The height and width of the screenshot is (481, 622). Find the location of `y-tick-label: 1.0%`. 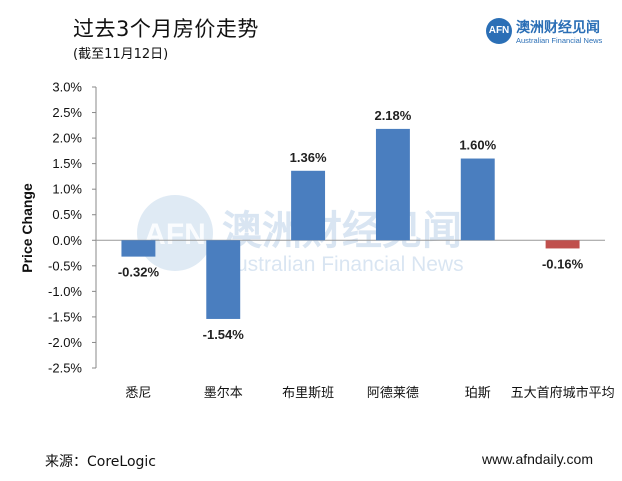

y-tick-label: 1.0% is located at coordinates (67, 189).